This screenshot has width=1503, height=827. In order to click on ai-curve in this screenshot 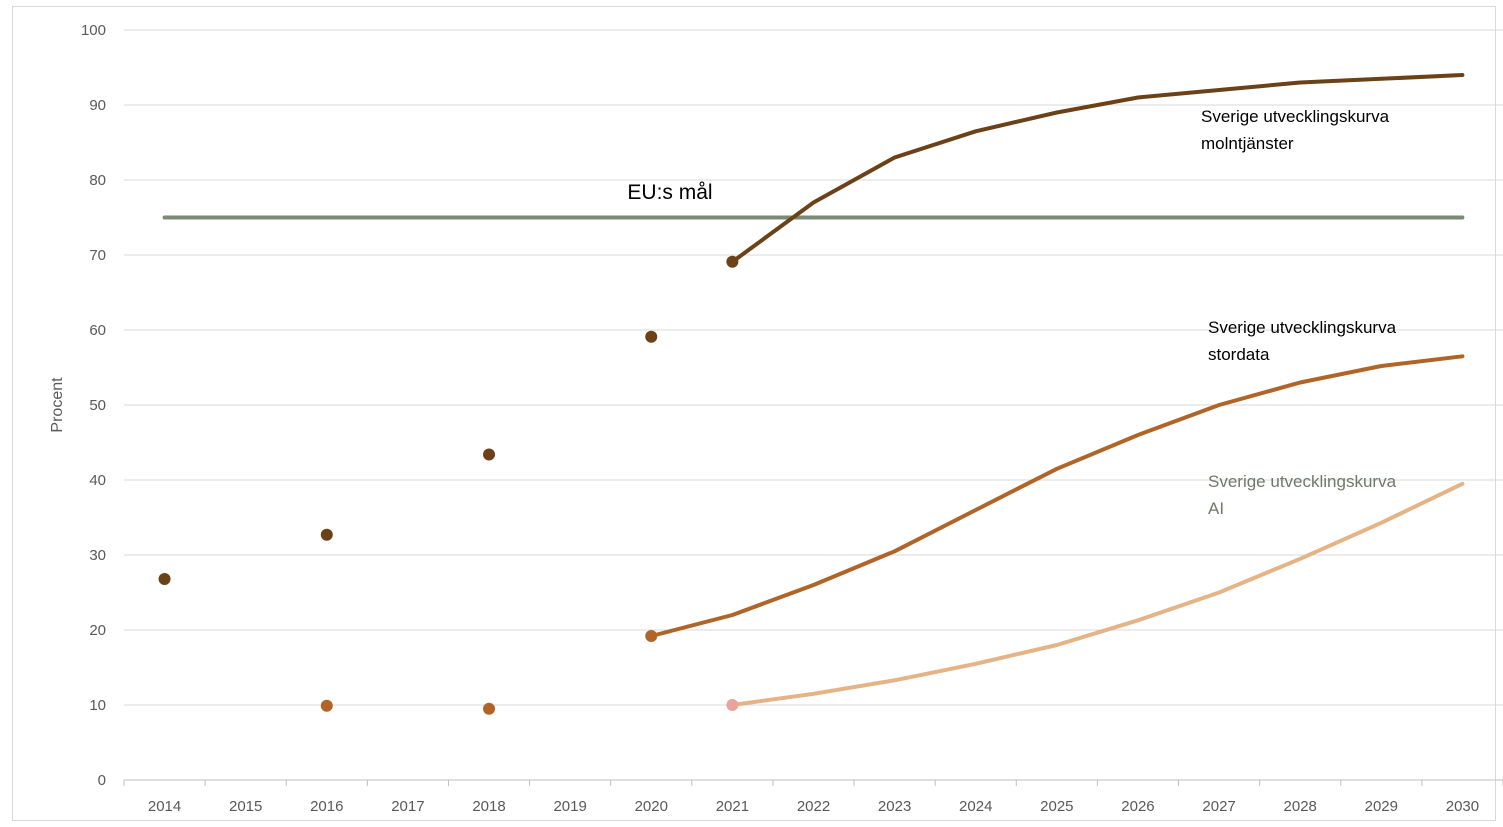, I will do `click(1097, 594)`.